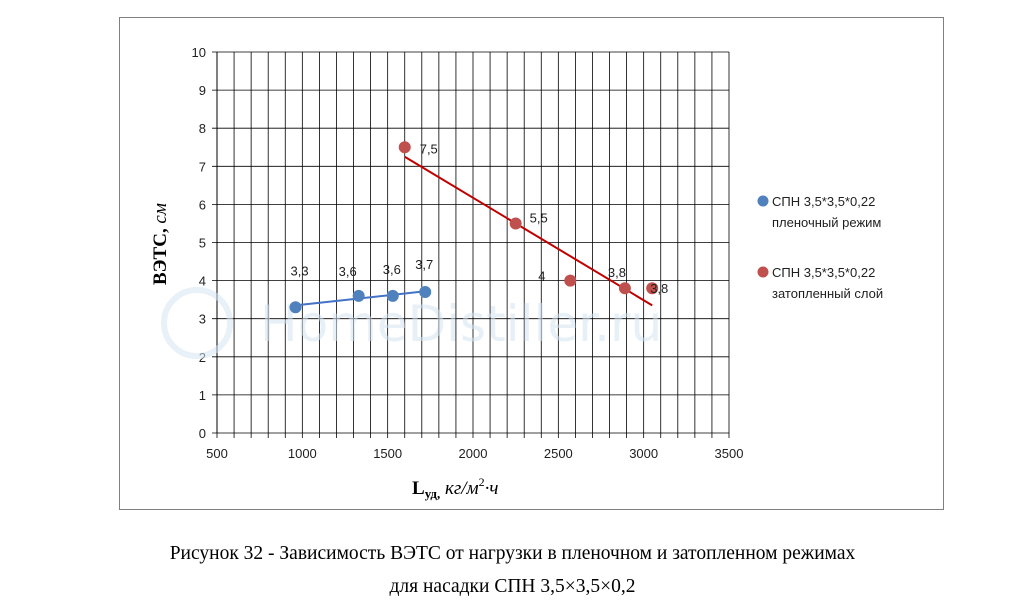  I want to click on legend-label-series-1-line1: СПН 3,5*3,5*0,22, so click(823, 201).